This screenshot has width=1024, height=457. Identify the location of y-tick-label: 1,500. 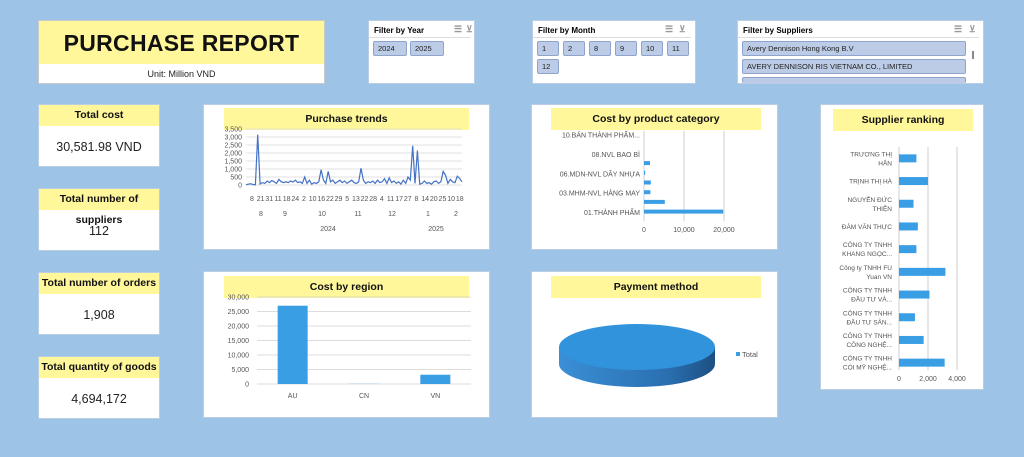
(233, 162).